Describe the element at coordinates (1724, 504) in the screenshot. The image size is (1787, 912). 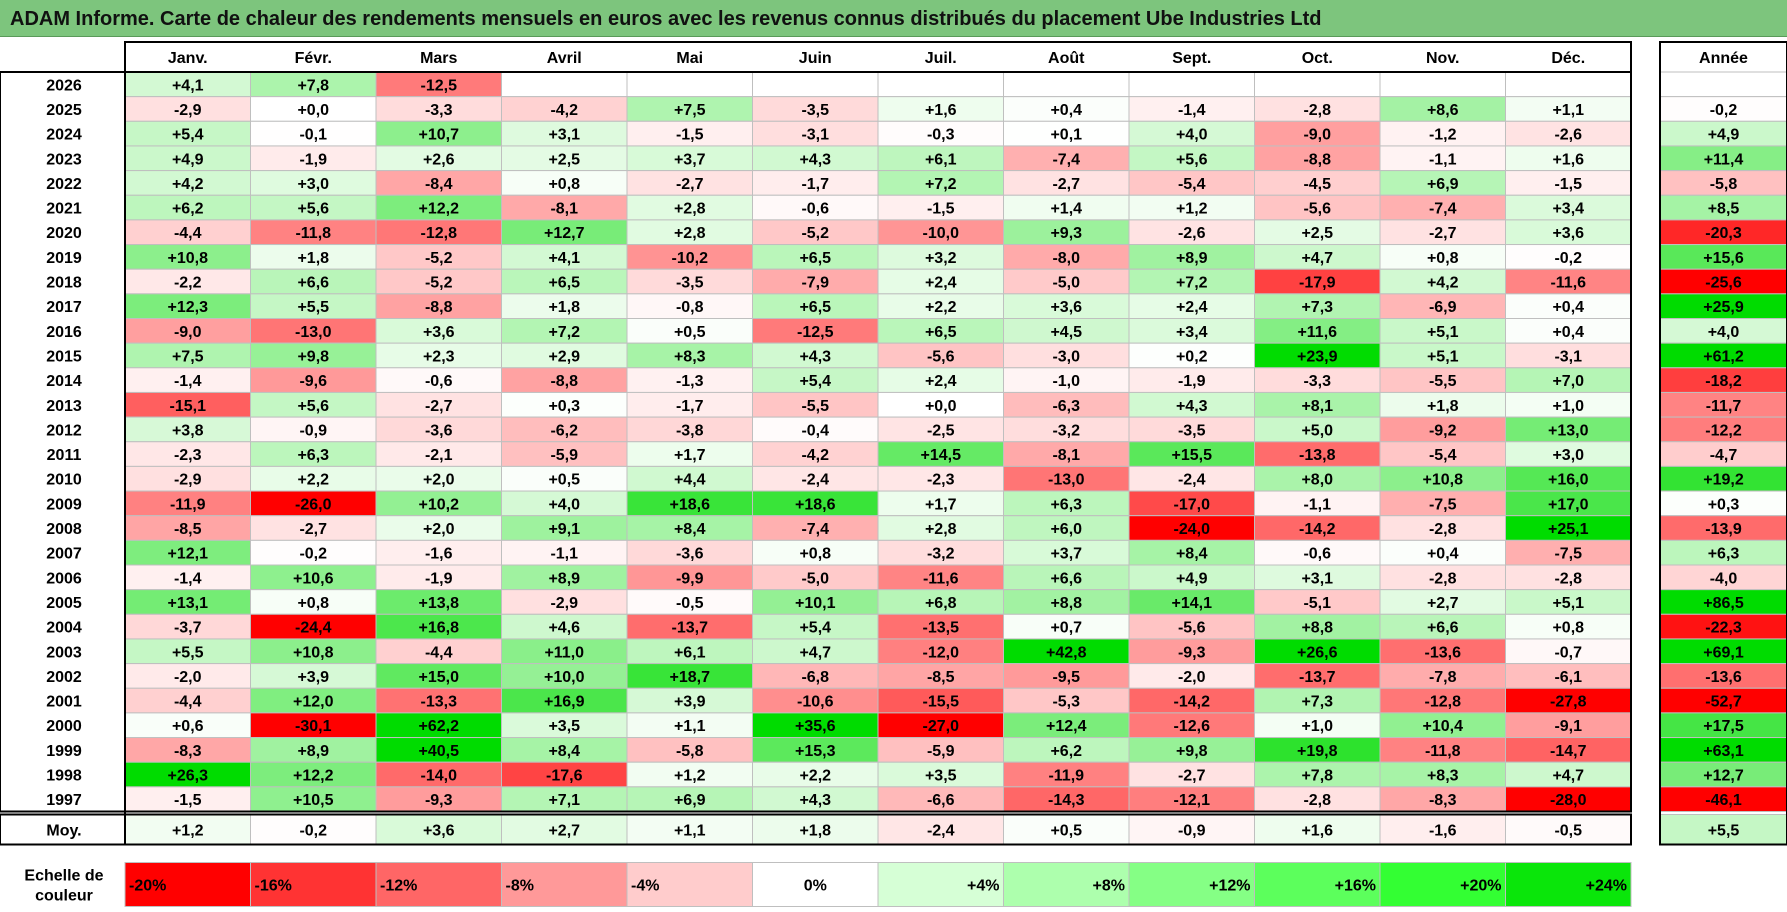
I see `annual-value: +0,3` at that location.